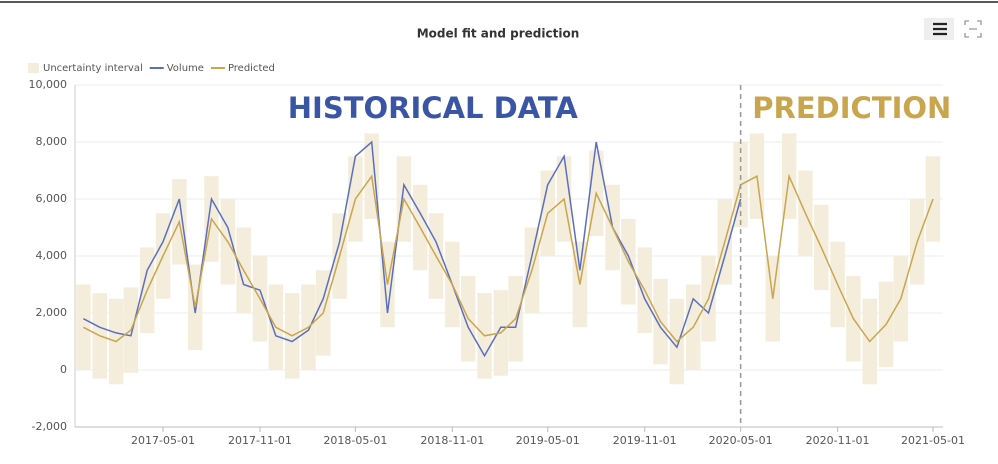 The image size is (998, 464). I want to click on x-tick-label: 2020-05-01, so click(741, 440).